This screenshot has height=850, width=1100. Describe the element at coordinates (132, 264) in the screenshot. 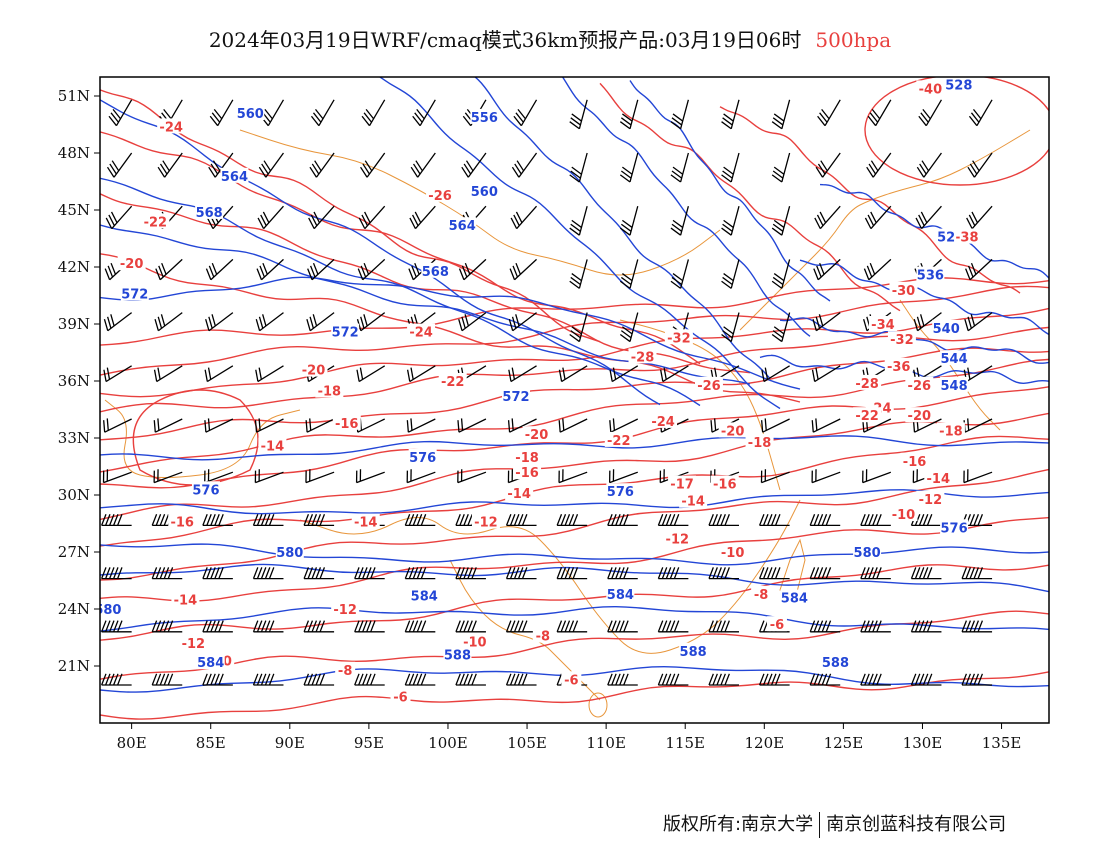

I see `temperature-label: -20` at that location.